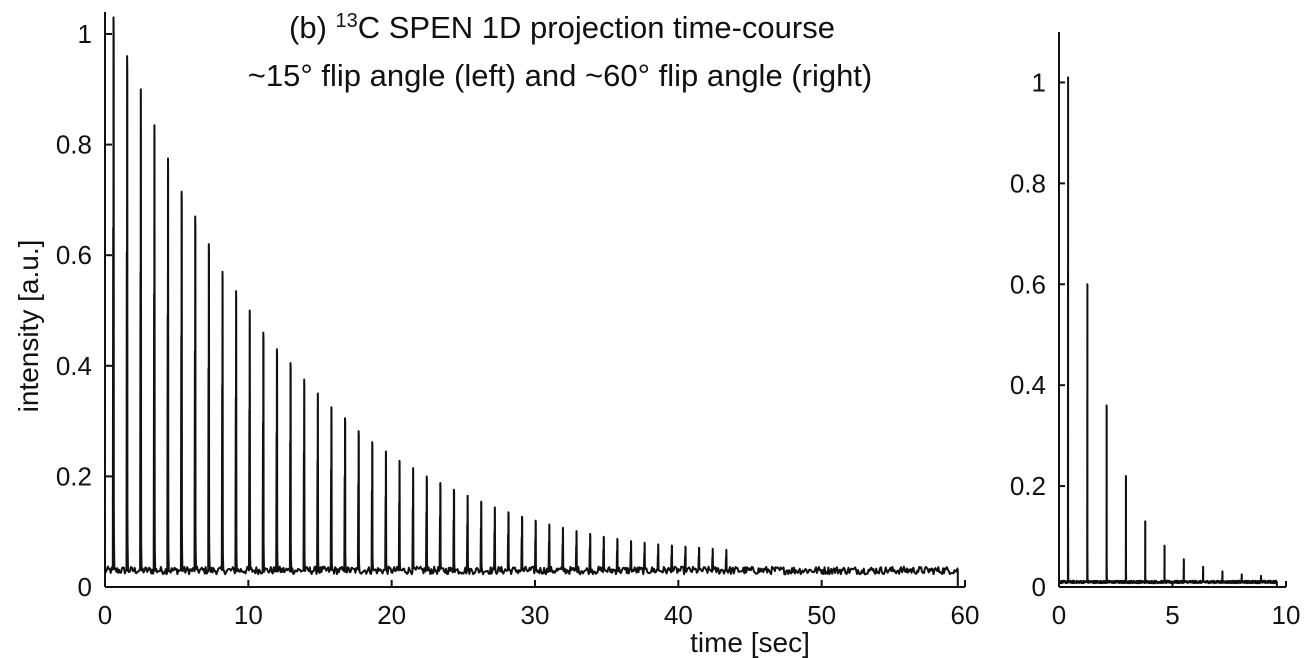  Describe the element at coordinates (1059, 615) in the screenshot. I see `right-x-tick-label: 0` at that location.